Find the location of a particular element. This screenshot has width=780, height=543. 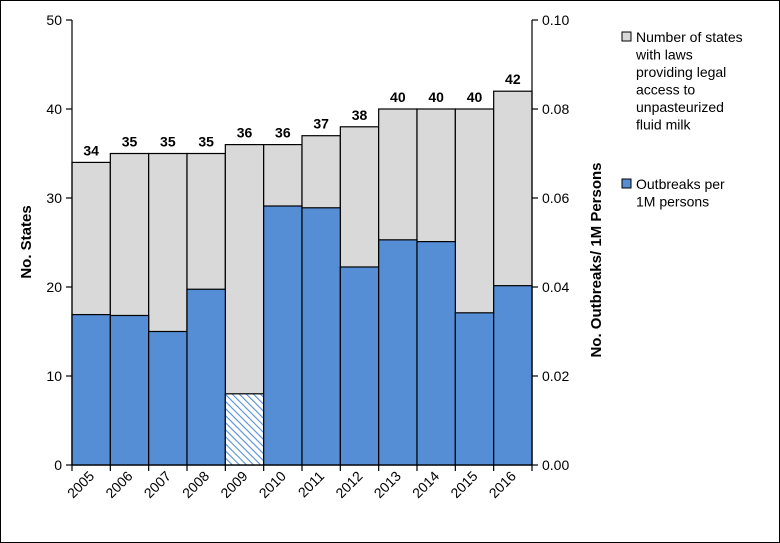

legend-label-line: with laws is located at coordinates (664, 55).